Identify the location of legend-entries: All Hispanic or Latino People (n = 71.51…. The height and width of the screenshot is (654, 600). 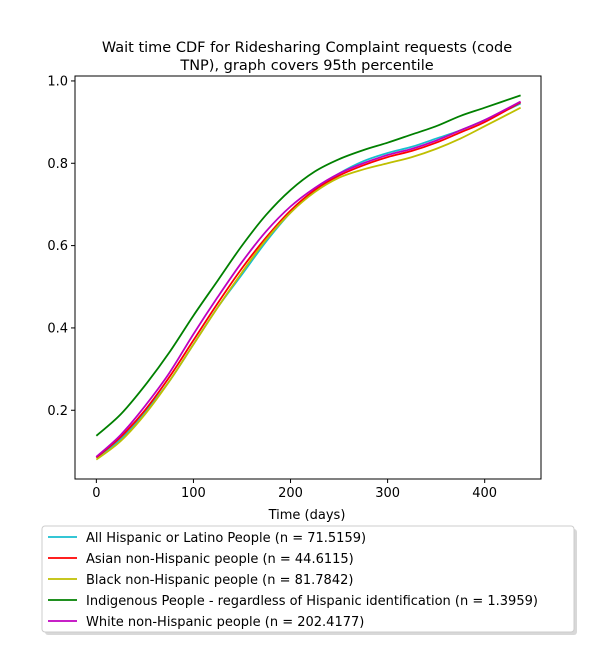
(293, 580).